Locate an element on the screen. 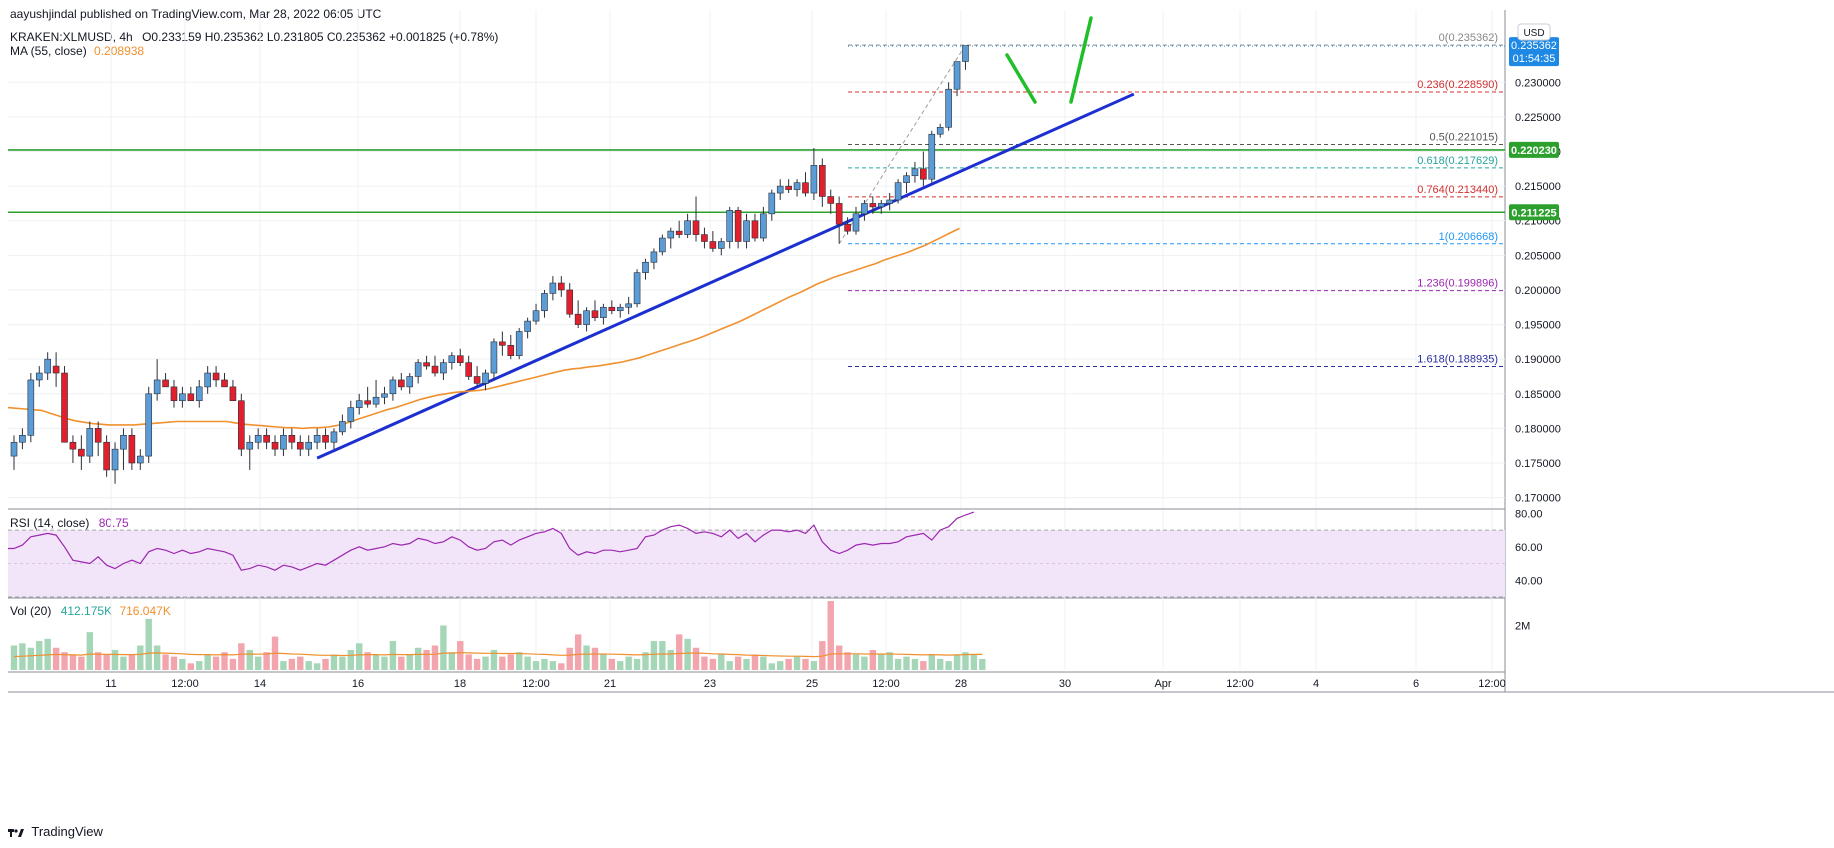  projection-up-arrow is located at coordinates (1081, 60).